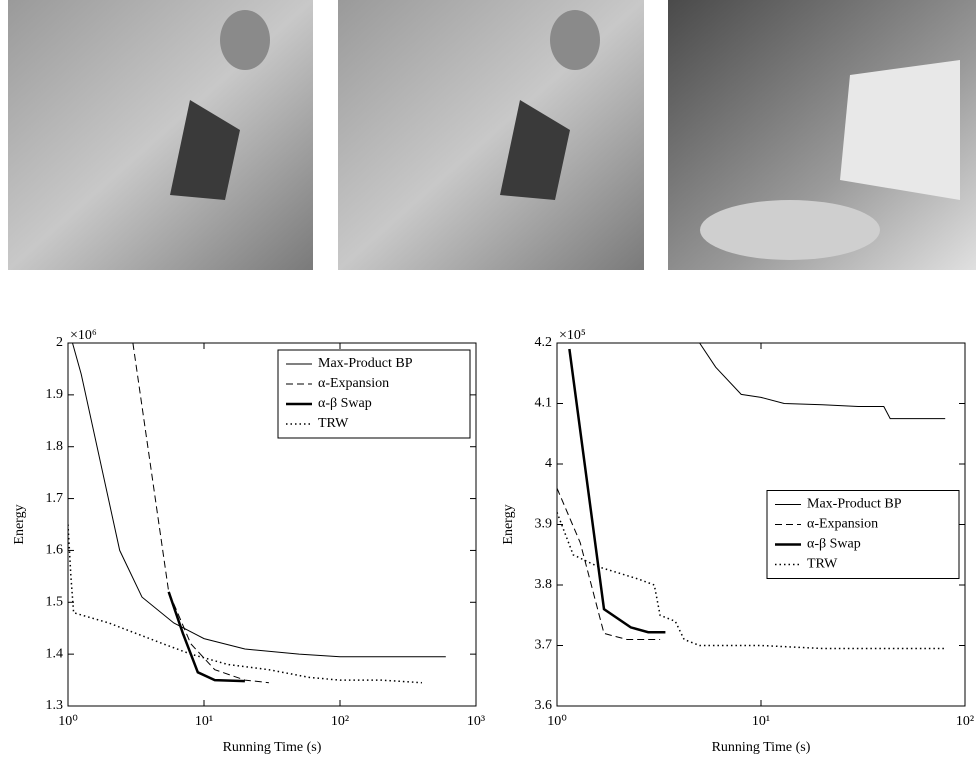 This screenshot has width=976, height=764. What do you see at coordinates (59, 342) in the screenshot?
I see `y-tick-label: 2` at bounding box center [59, 342].